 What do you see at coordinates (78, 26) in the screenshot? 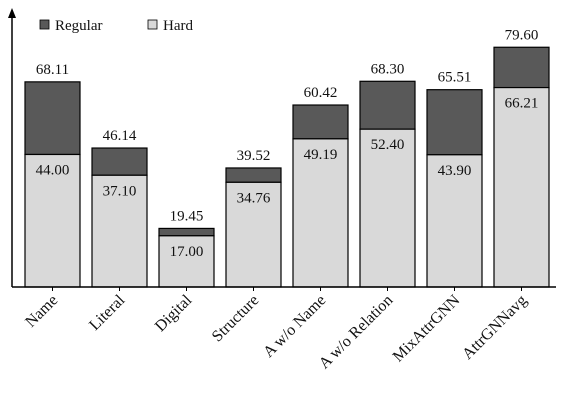
I see `legend-label-regular: Regular` at bounding box center [78, 26].